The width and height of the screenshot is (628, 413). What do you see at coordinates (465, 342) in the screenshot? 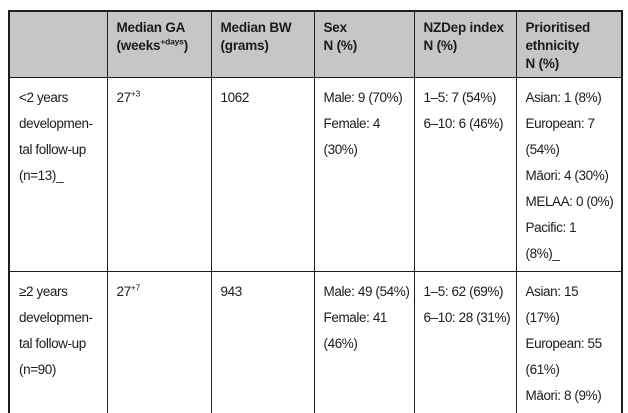
I see `nzdep-cell: 1–5: 62 (69%) 6–10: 28 (31%)` at bounding box center [465, 342].